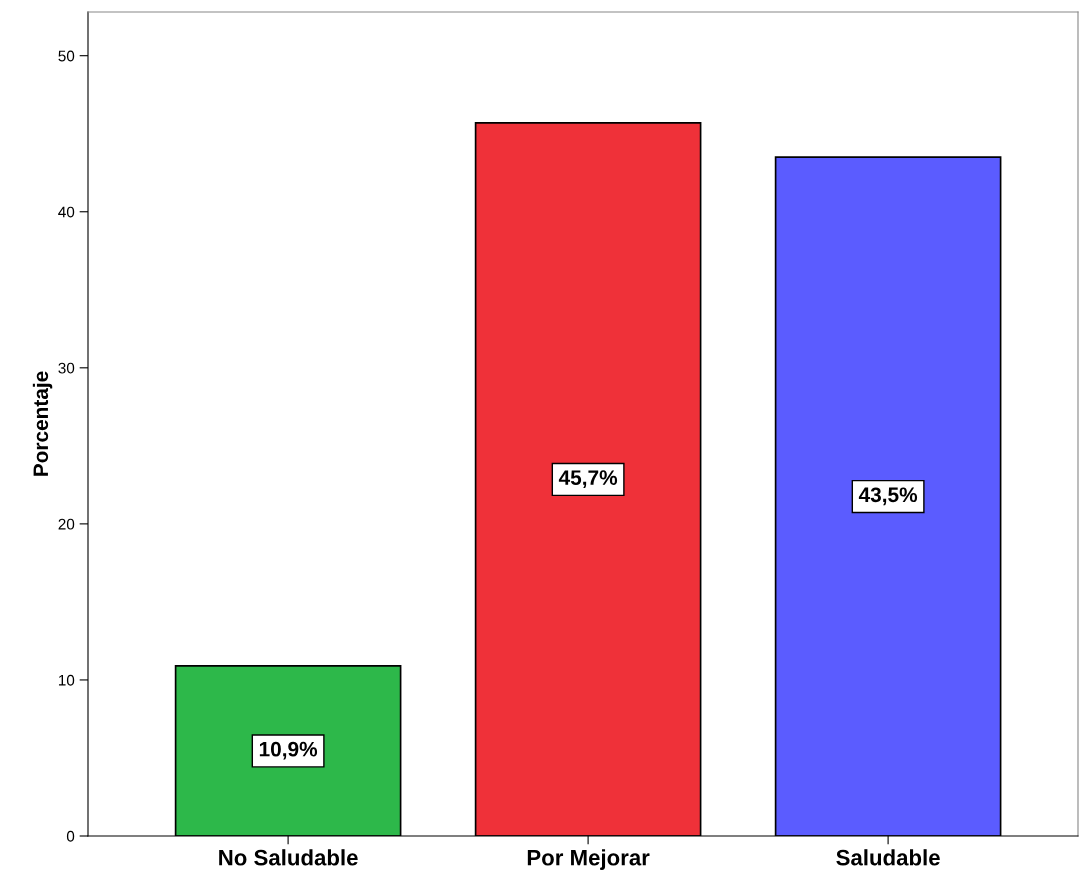 The width and height of the screenshot is (1087, 894). What do you see at coordinates (70, 836) in the screenshot?
I see `y-tick-label: 0` at bounding box center [70, 836].